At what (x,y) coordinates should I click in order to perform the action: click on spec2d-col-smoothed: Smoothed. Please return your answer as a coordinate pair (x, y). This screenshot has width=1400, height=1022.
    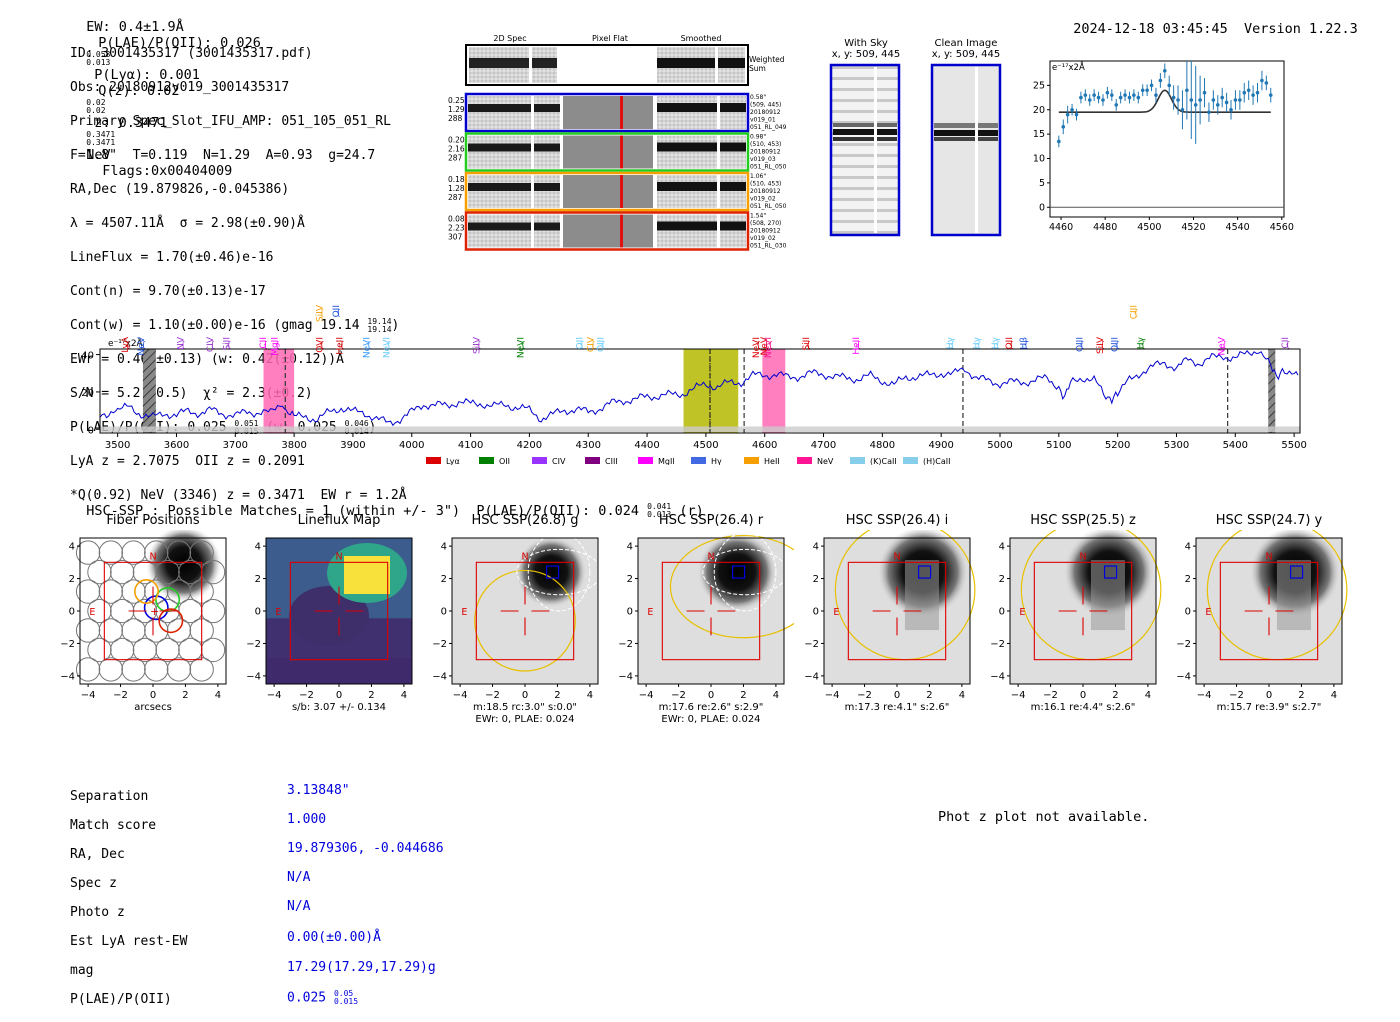
    Looking at the image, I should click on (701, 38).